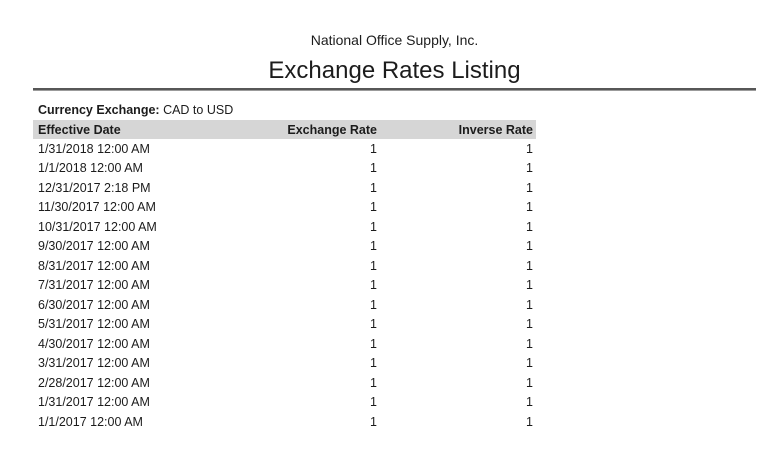 The width and height of the screenshot is (777, 453). What do you see at coordinates (332, 129) in the screenshot?
I see `column-header-exchange-rate: Exchange Rate` at bounding box center [332, 129].